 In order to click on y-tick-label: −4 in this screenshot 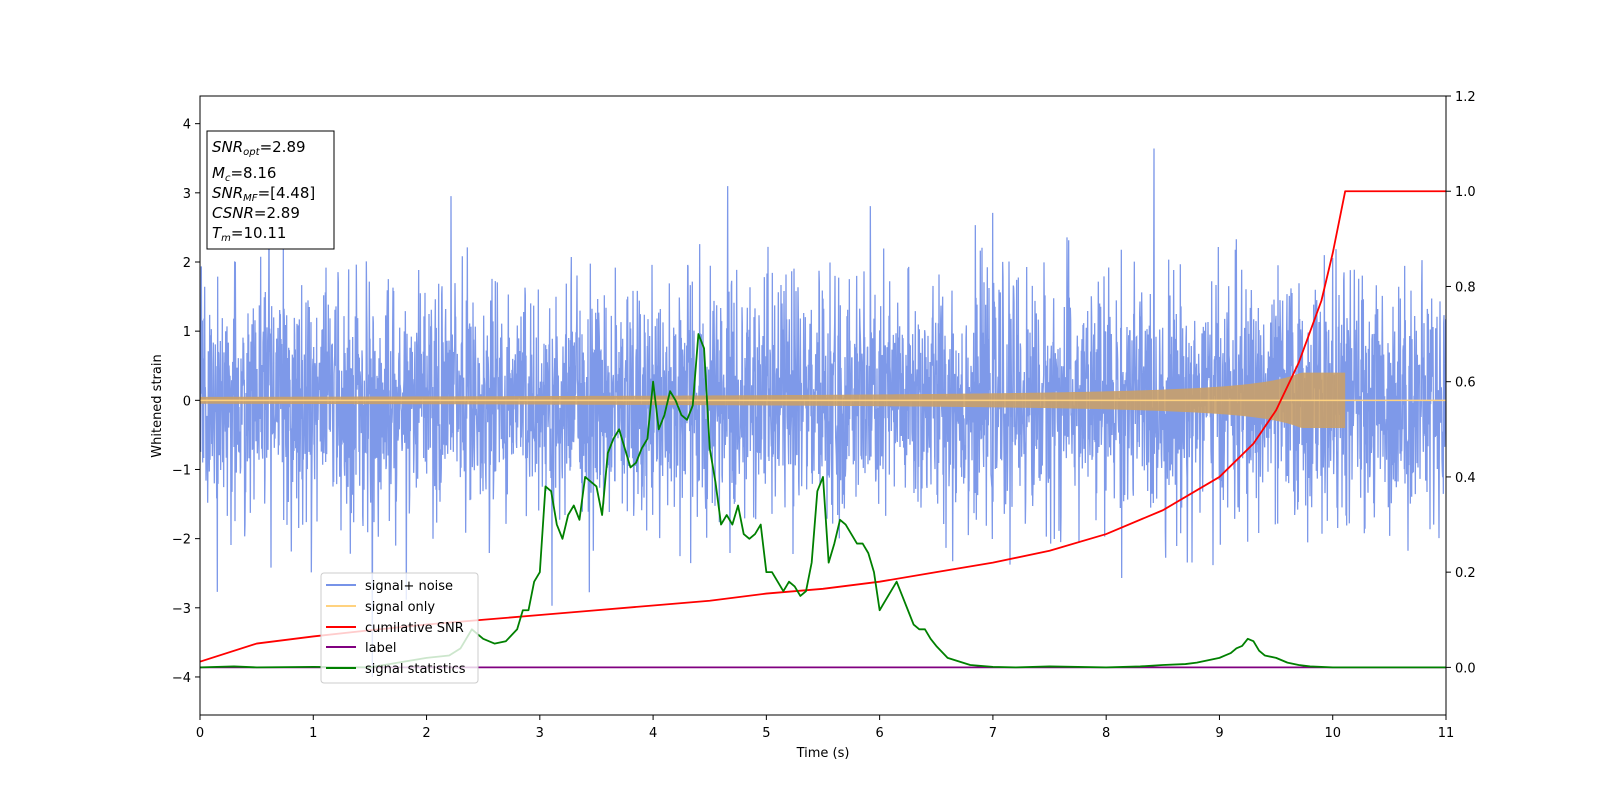, I will do `click(181, 678)`.